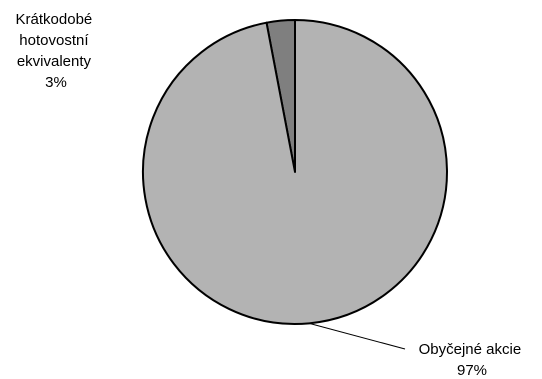 The height and width of the screenshot is (379, 542). What do you see at coordinates (470, 349) in the screenshot?
I see `slice-1-label-line-1: Obyčejné akcie` at bounding box center [470, 349].